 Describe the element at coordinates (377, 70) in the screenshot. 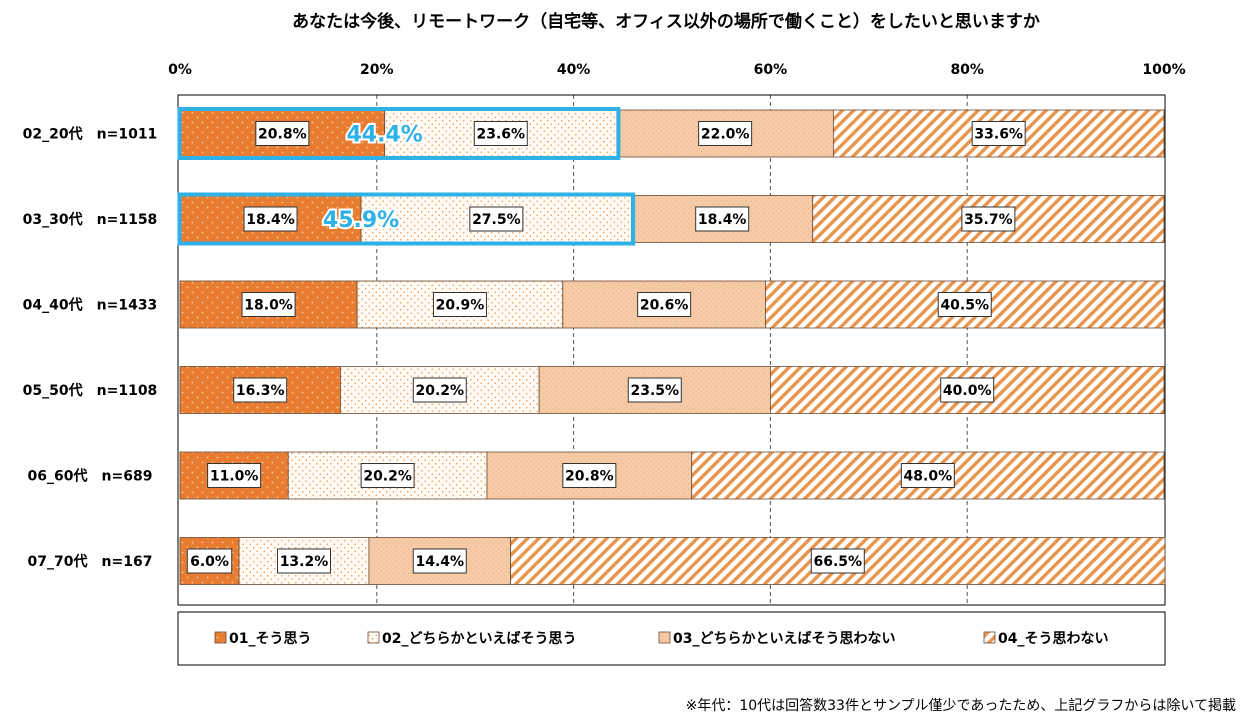

I see `x-tick-label: 20%` at that location.